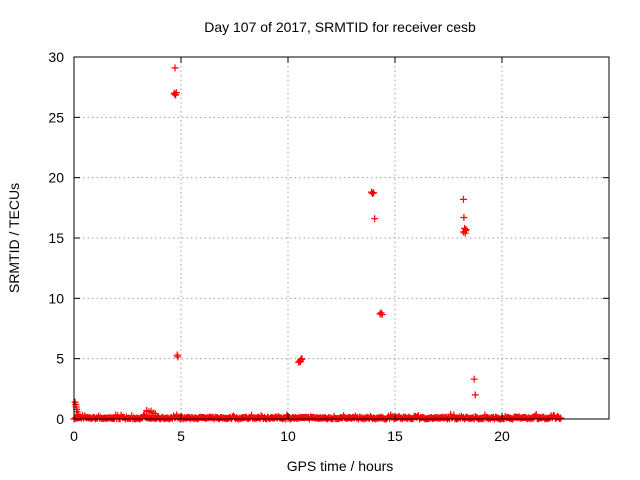 This screenshot has height=480, width=640. I want to click on y-tick-label: 25, so click(56, 117).